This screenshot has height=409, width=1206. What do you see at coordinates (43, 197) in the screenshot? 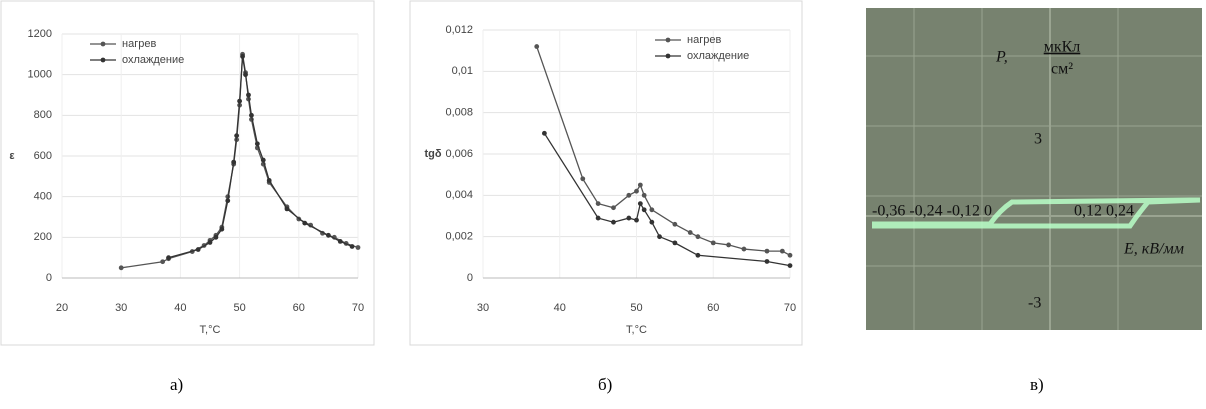
I see `y-tick-label: 400` at bounding box center [43, 197].